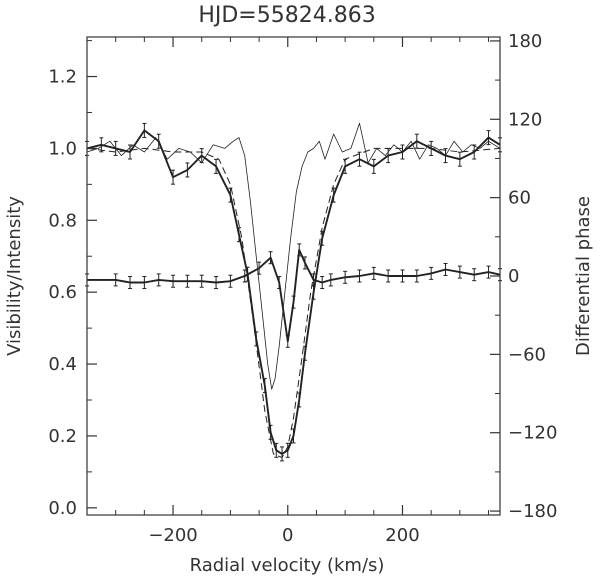  I want to click on y-tick-label: 0.4, so click(62, 364).